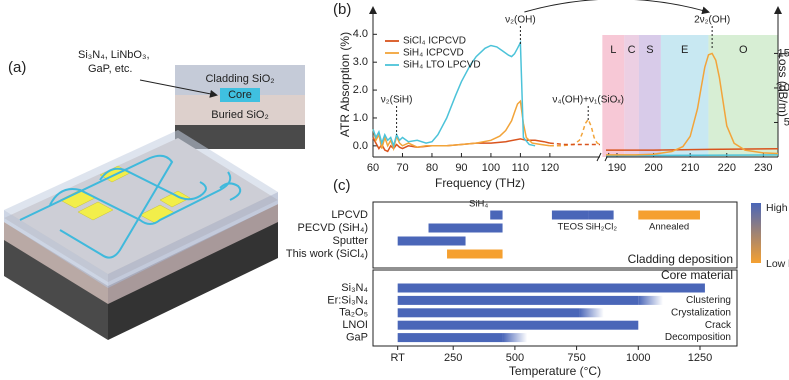 The height and width of the screenshot is (380, 789). Describe the element at coordinates (178, 88) in the screenshot. I see `pointer-arrow` at that location.